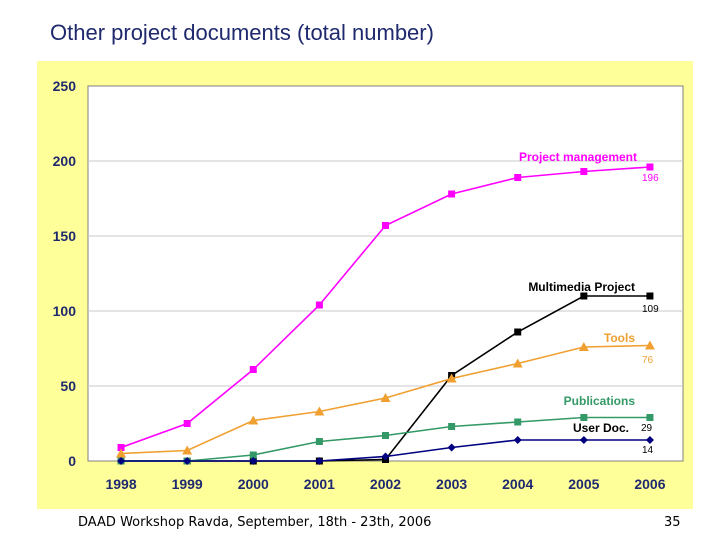  Describe the element at coordinates (647, 428) in the screenshot. I see `end-value-label-publications: 29` at that location.